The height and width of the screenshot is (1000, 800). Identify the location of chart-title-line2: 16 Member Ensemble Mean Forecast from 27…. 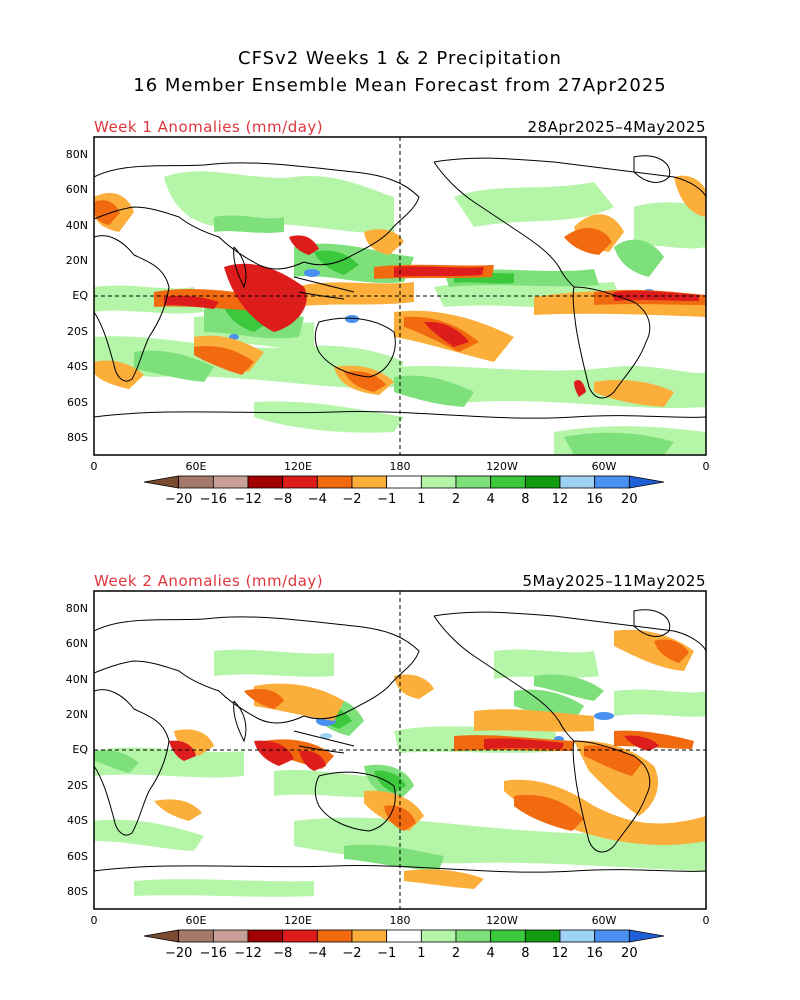
(400, 85).